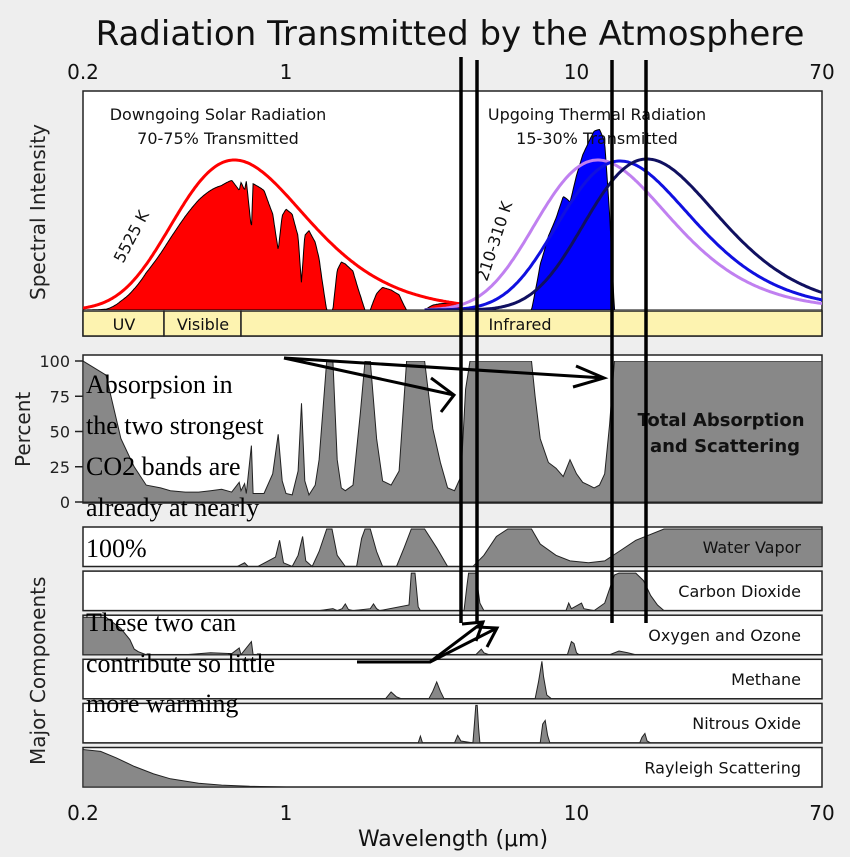 The image size is (850, 857). Describe the element at coordinates (597, 138) in the screenshot. I see `thermal-subheading: 15-30% Transmitted` at that location.